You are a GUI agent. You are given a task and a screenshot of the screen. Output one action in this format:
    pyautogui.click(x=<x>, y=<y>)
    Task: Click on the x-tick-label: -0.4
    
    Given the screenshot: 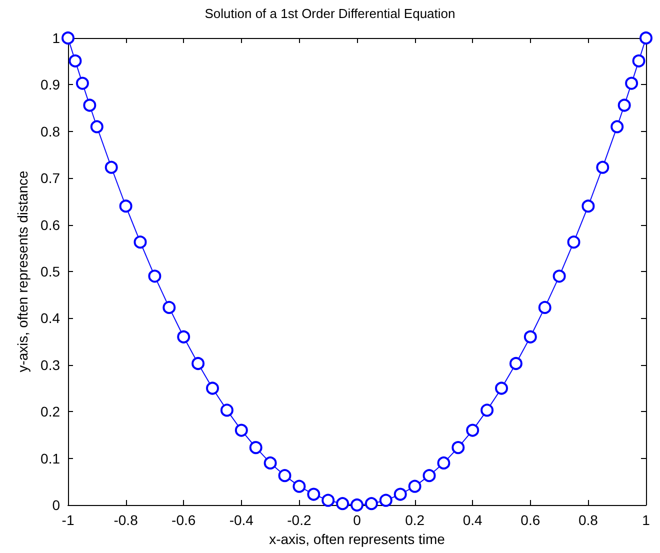 What is the action you would take?
    pyautogui.click(x=241, y=520)
    